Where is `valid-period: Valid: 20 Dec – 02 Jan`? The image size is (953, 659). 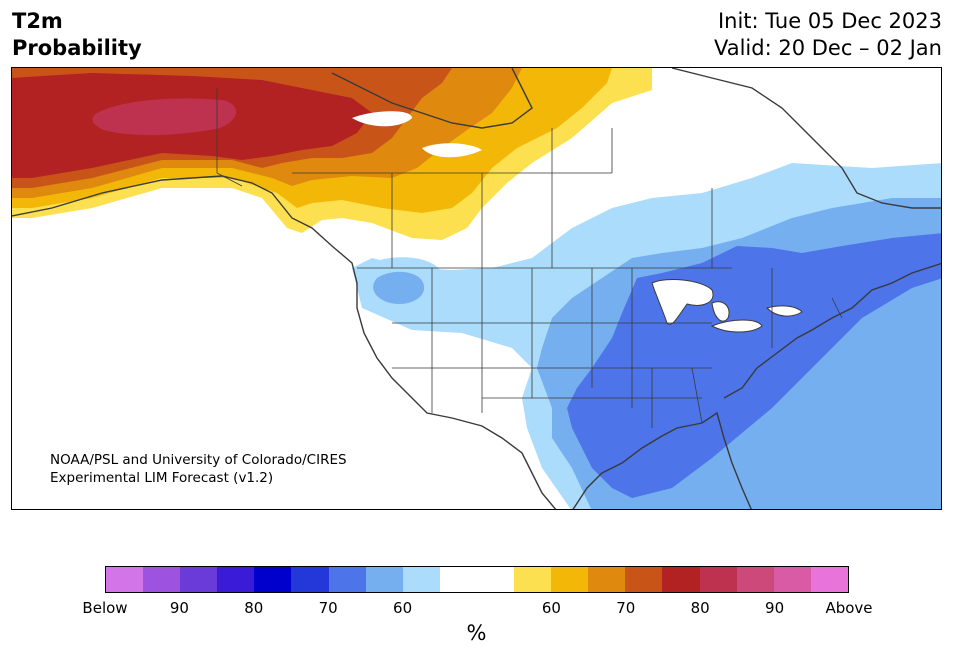 valid-period: Valid: 20 Dec – 02 Jan is located at coordinates (827, 48).